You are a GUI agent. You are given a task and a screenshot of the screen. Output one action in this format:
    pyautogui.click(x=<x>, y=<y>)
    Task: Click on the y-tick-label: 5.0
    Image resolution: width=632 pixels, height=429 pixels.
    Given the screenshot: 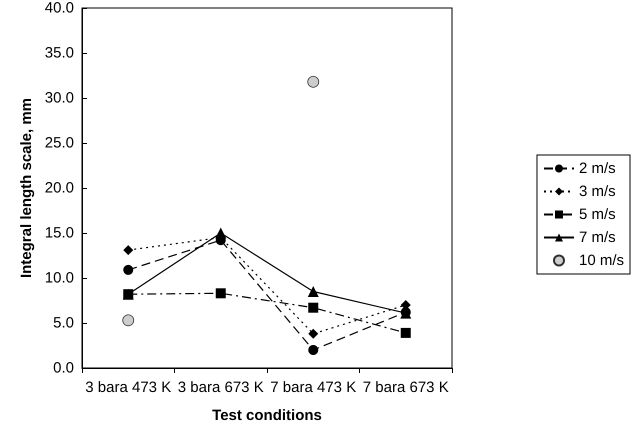 What is the action you would take?
    pyautogui.click(x=63, y=323)
    